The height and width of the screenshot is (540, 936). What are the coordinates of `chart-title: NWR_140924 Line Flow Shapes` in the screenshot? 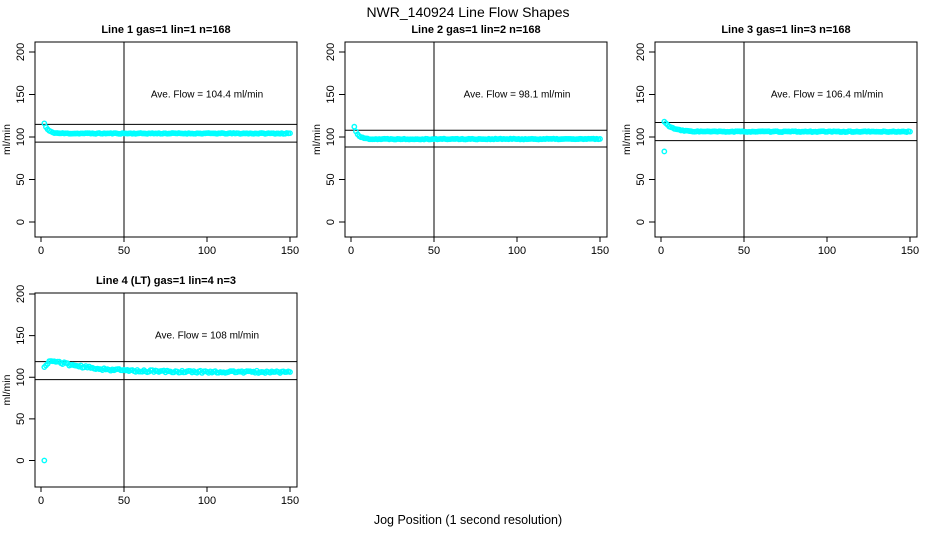 It's located at (467, 12).